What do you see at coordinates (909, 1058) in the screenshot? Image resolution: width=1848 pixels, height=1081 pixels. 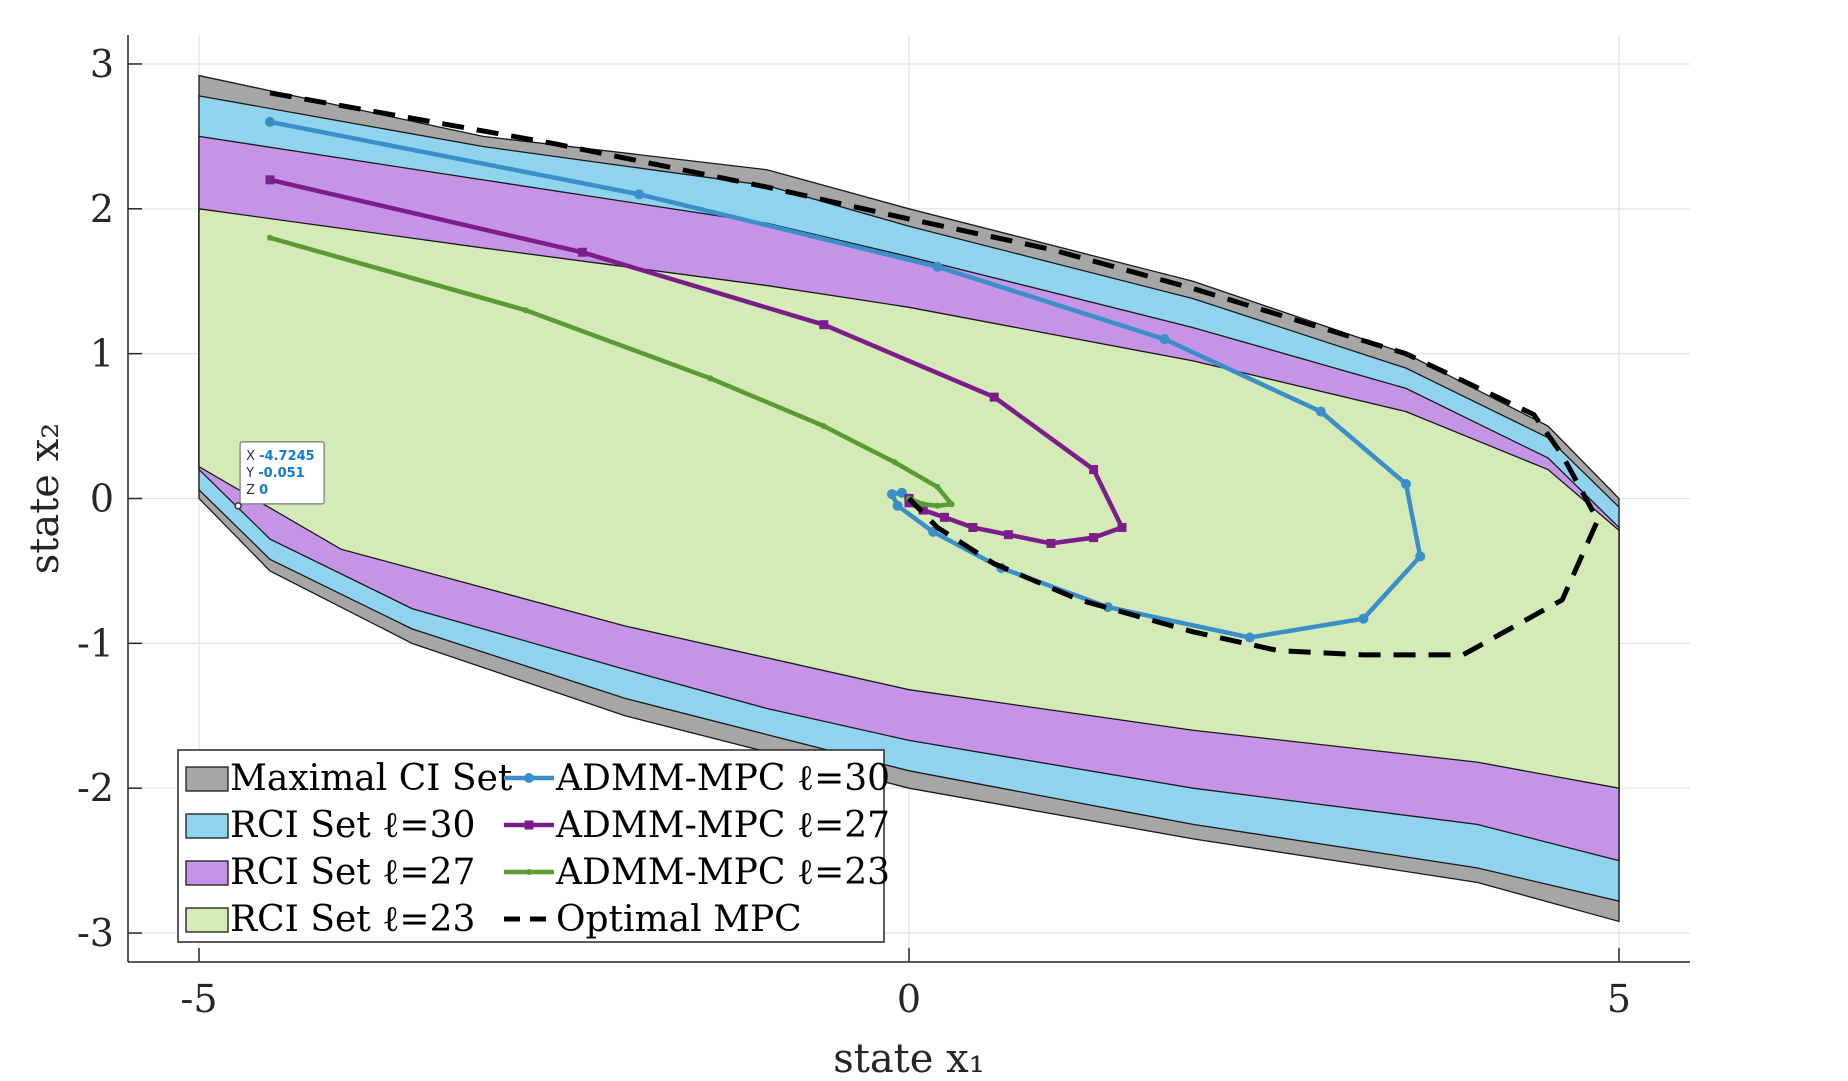 I see `x-axis-label: state x₁` at bounding box center [909, 1058].